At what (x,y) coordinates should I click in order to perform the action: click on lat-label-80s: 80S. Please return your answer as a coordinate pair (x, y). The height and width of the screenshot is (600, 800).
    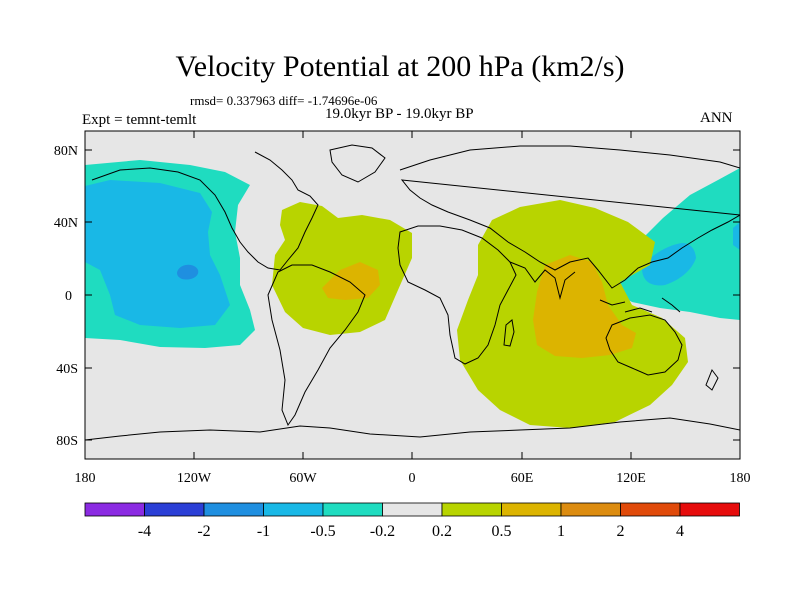
    Looking at the image, I should click on (67, 441).